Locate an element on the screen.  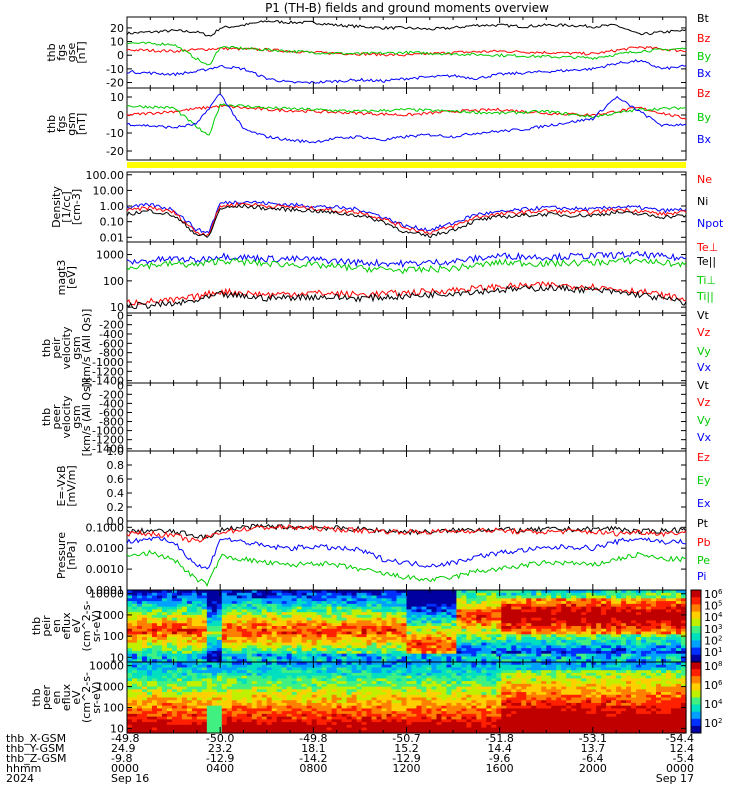
y-tick-label: 0 is located at coordinates (120, 55).